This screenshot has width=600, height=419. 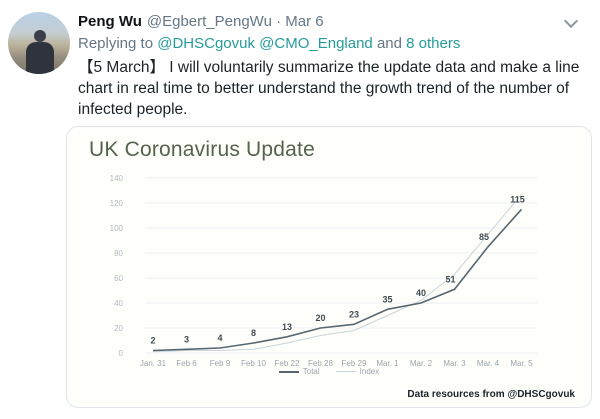 What do you see at coordinates (389, 43) in the screenshot?
I see `replying-and: and` at bounding box center [389, 43].